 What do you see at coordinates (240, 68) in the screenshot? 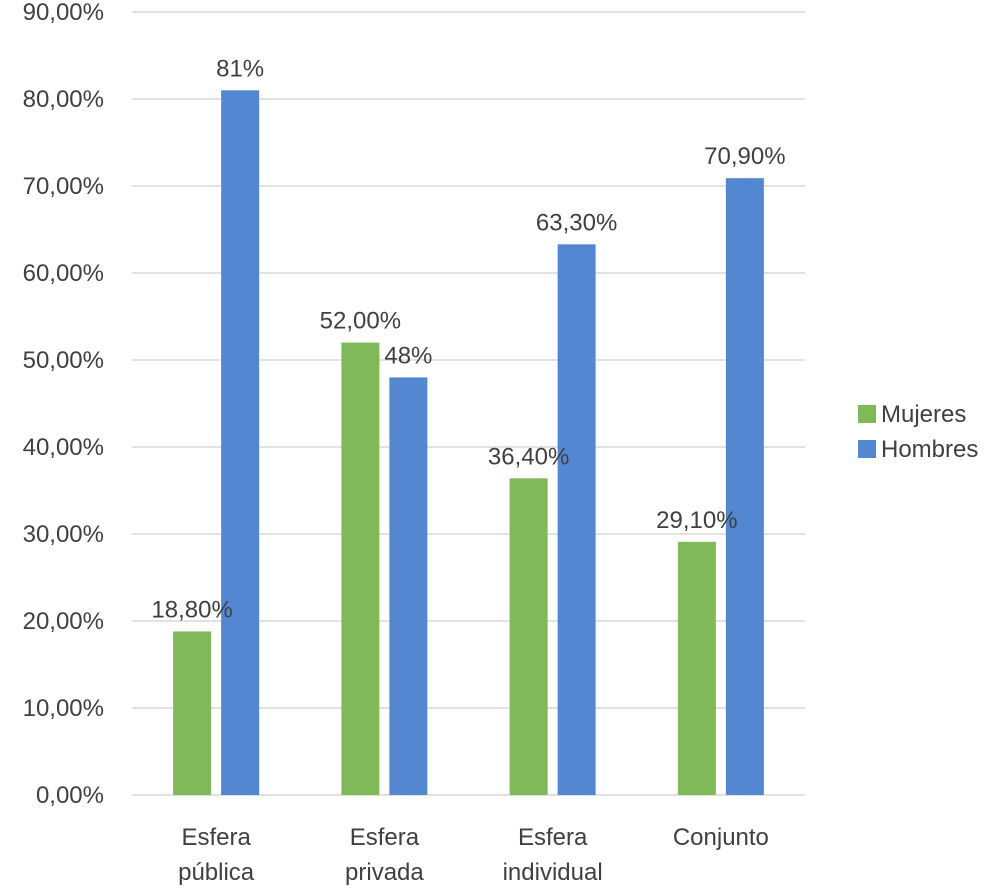
I see `data-label: 81%` at bounding box center [240, 68].